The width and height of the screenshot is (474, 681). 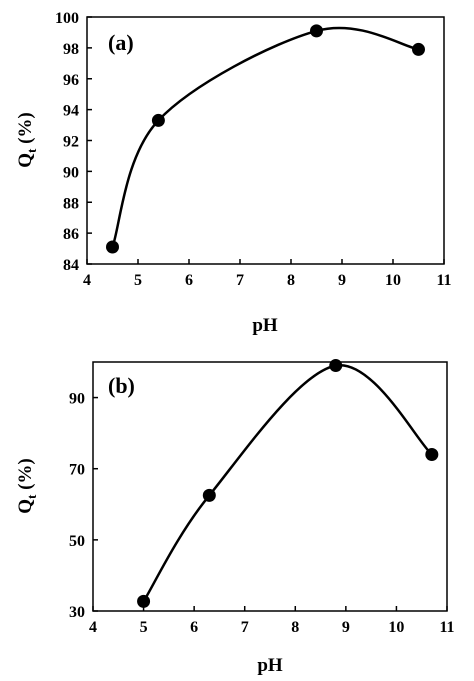 I want to click on y-tick-label: 96, so click(x=71, y=80).